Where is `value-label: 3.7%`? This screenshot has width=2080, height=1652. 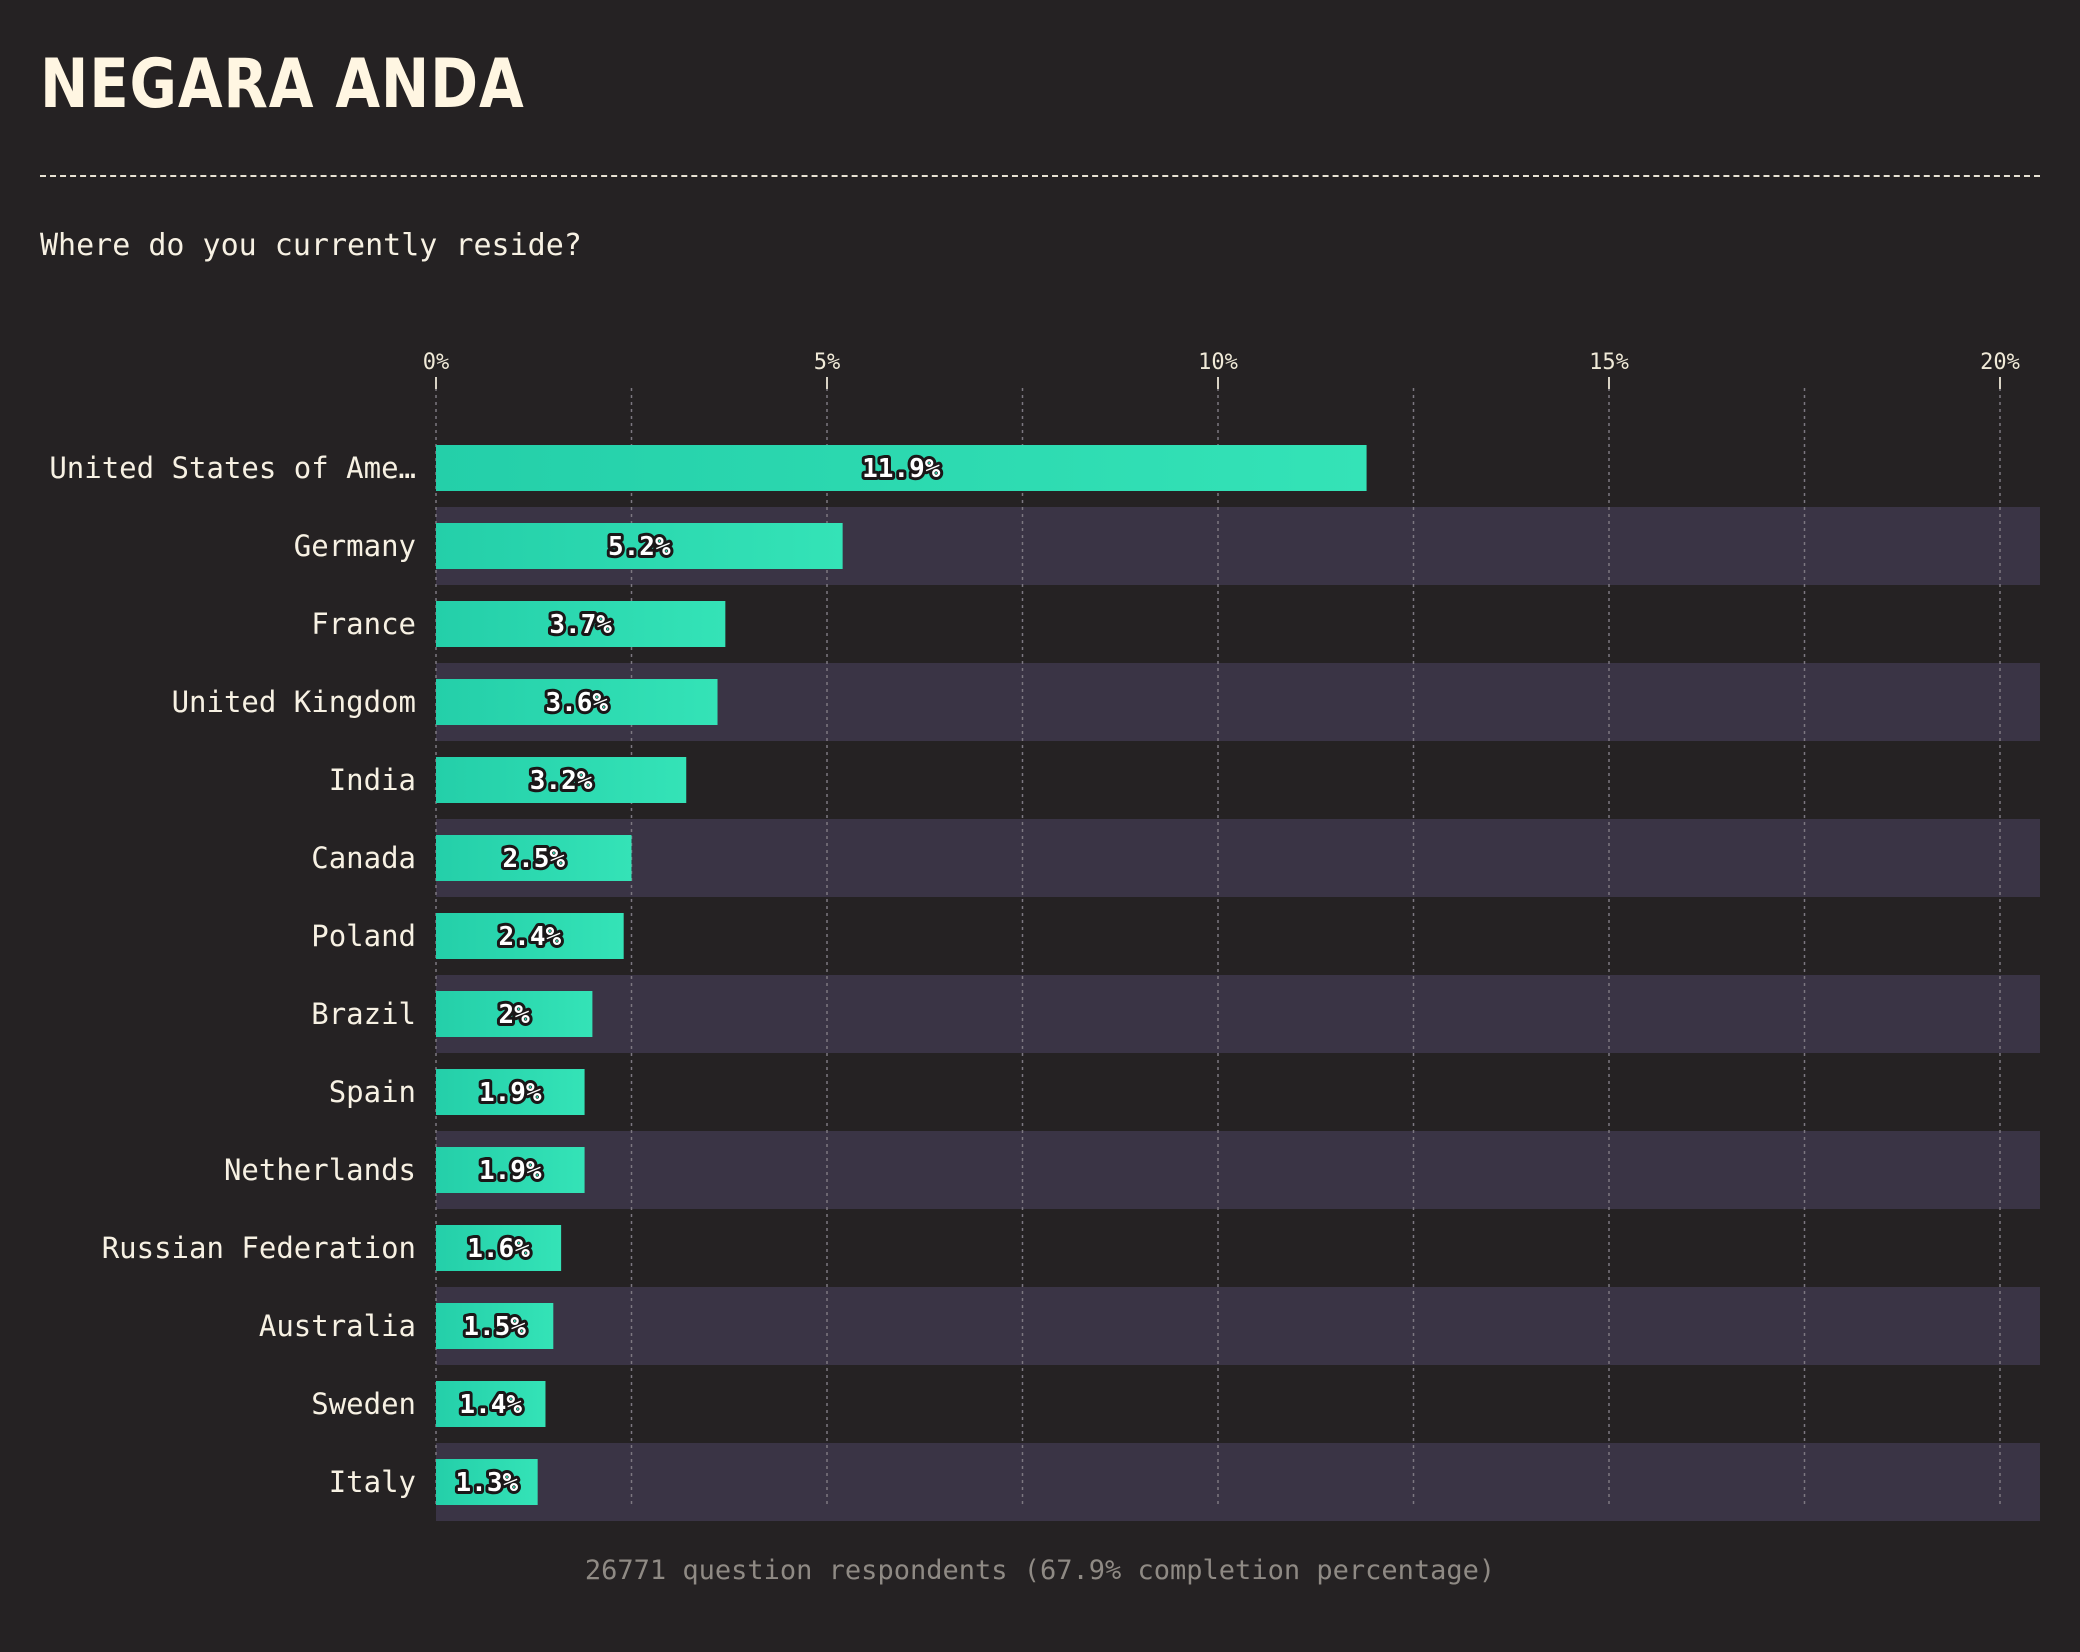
value-label: 3.7% is located at coordinates (580, 625).